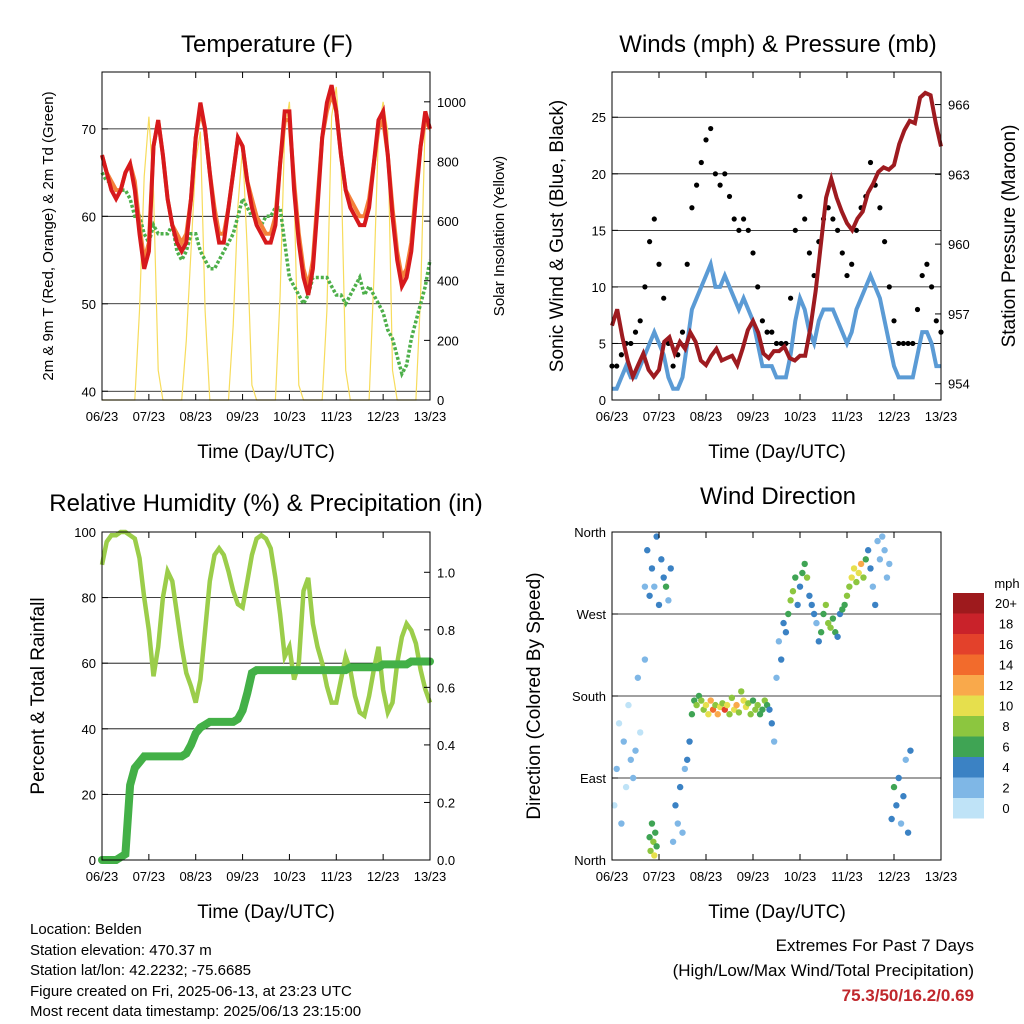 This screenshot has height=1024, width=1024. I want to click on winds-x-tick-label: 12/23, so click(894, 416).